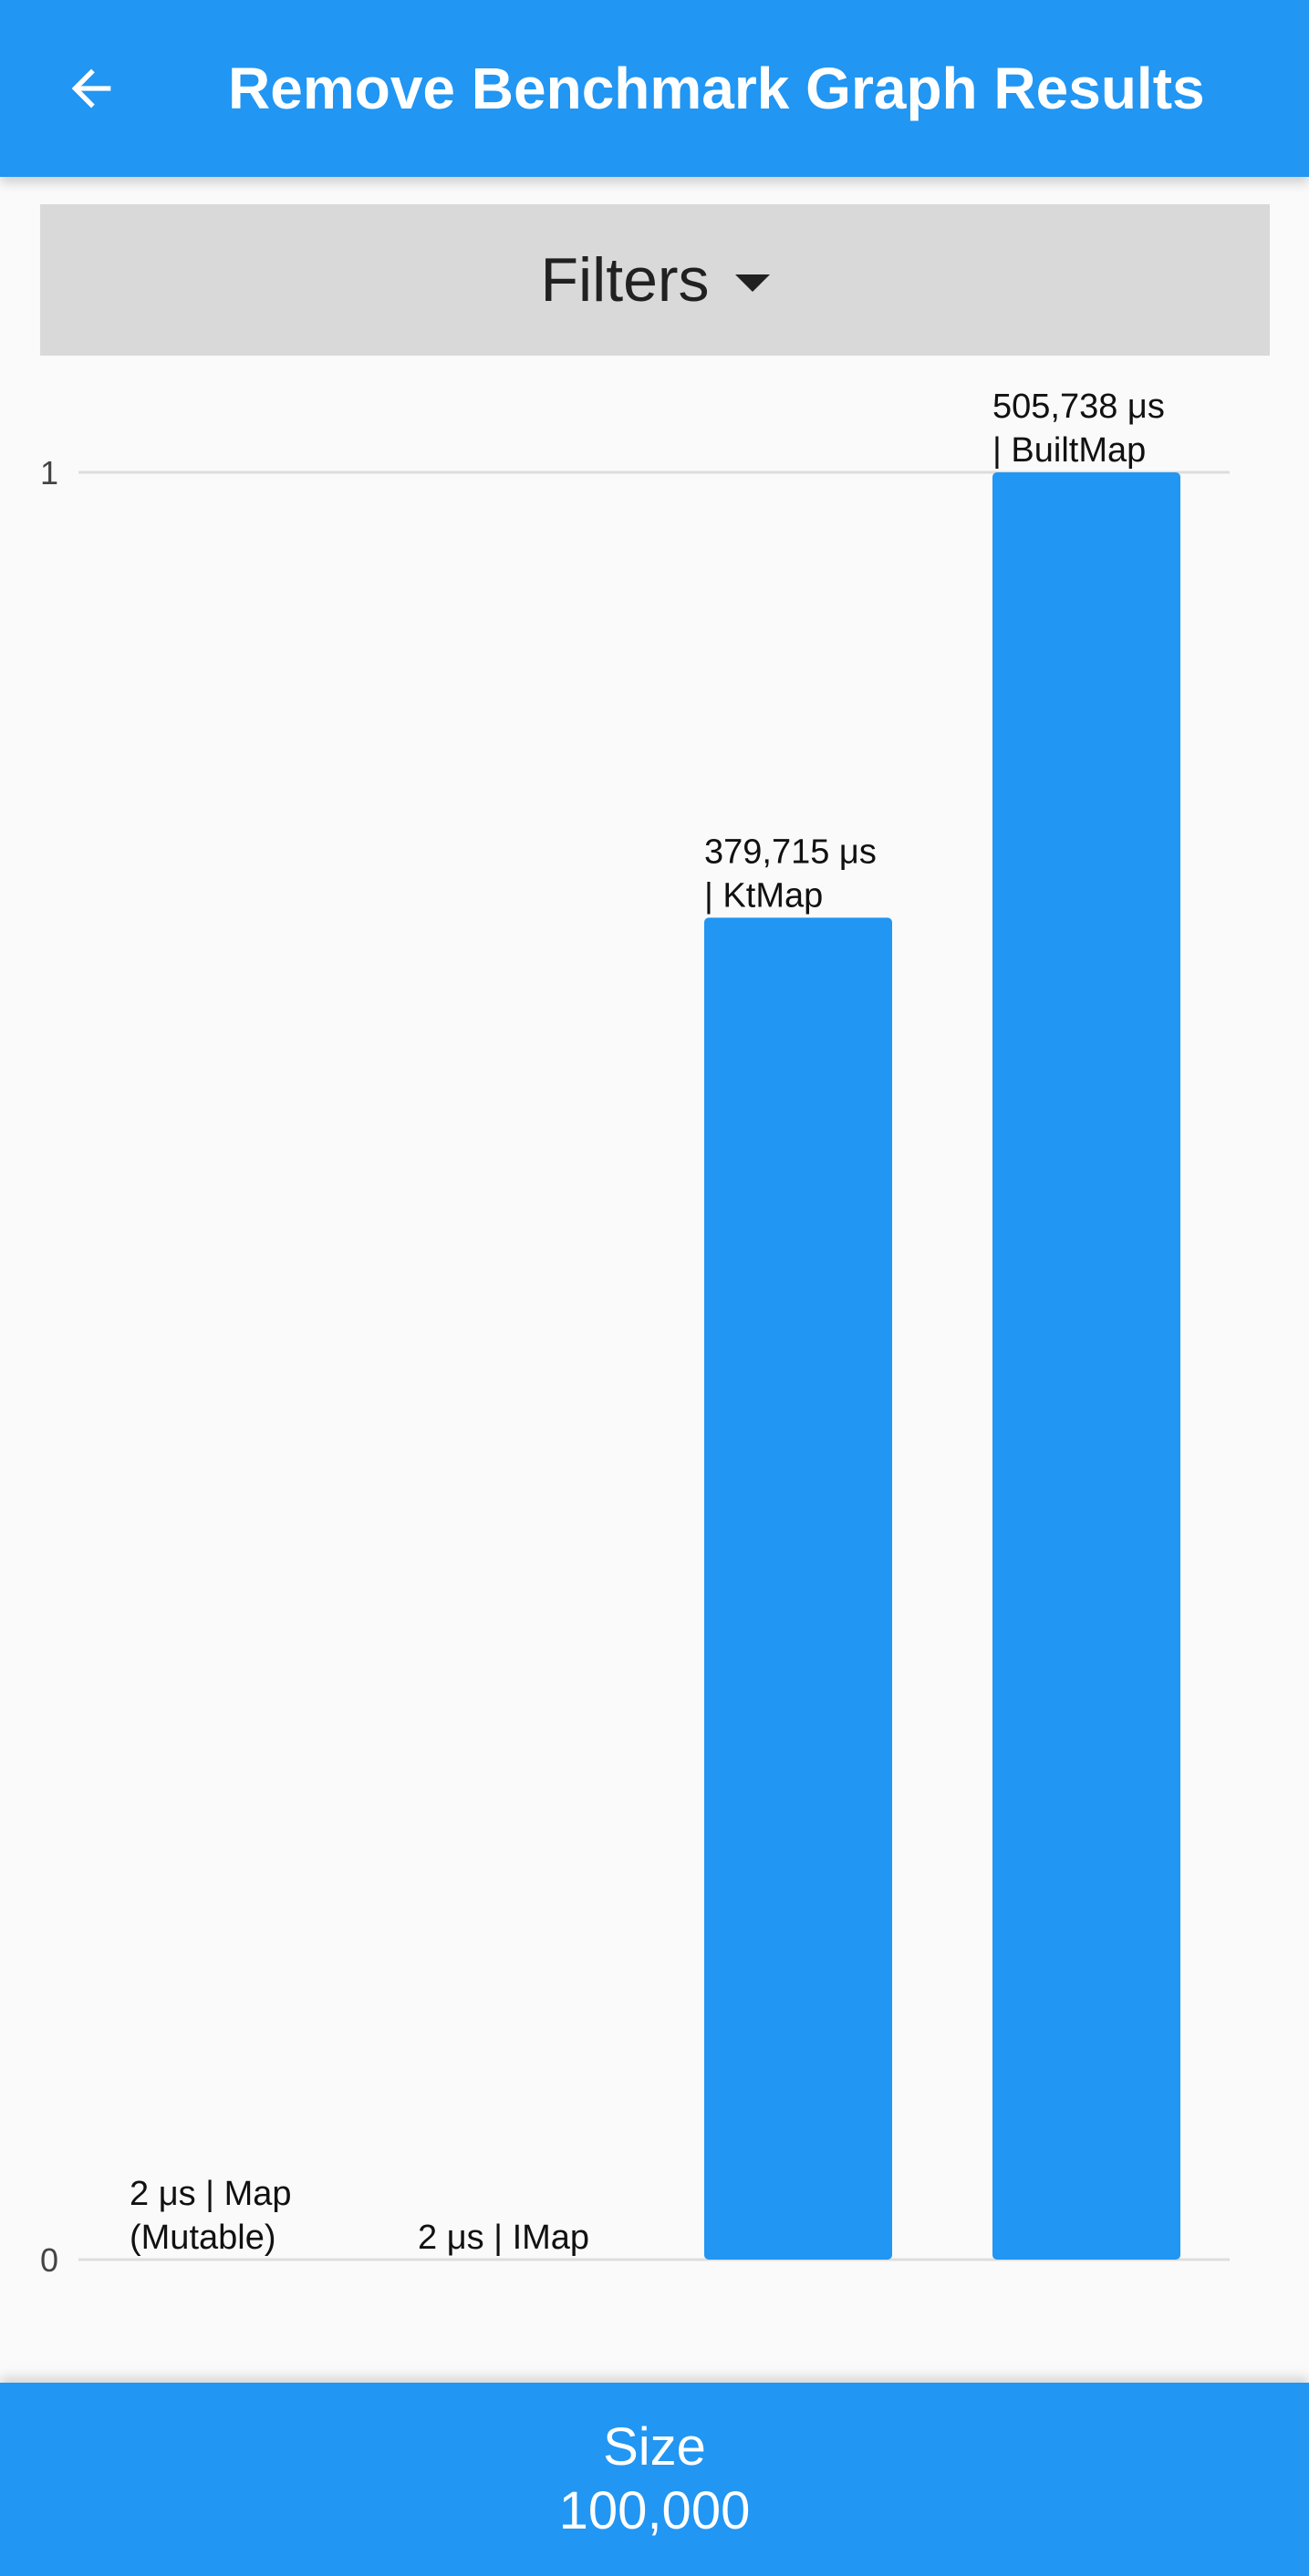  I want to click on app-bar: Remove Benchmark Graph Results, so click(654, 88).